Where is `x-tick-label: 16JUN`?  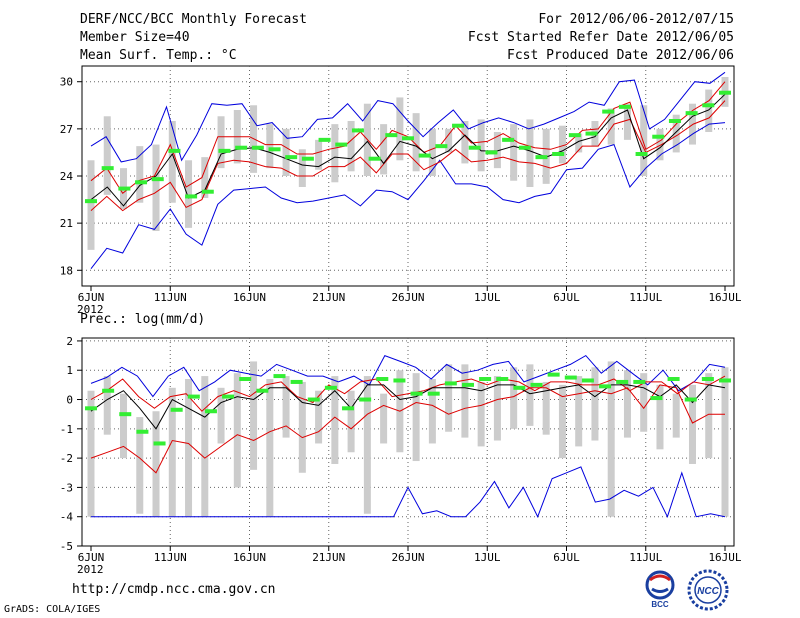
x-tick-label: 16JUN is located at coordinates (249, 297).